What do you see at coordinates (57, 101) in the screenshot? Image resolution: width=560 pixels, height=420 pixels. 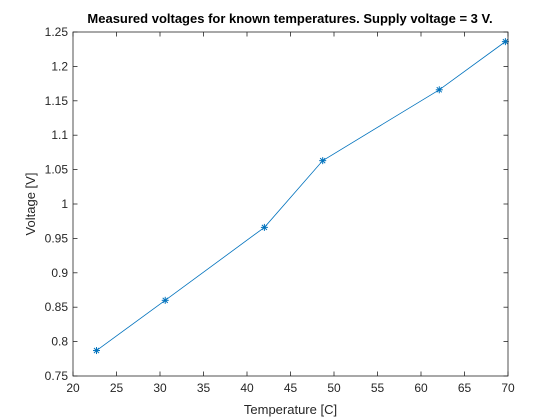 I see `y-tick-label: 1.15` at bounding box center [57, 101].